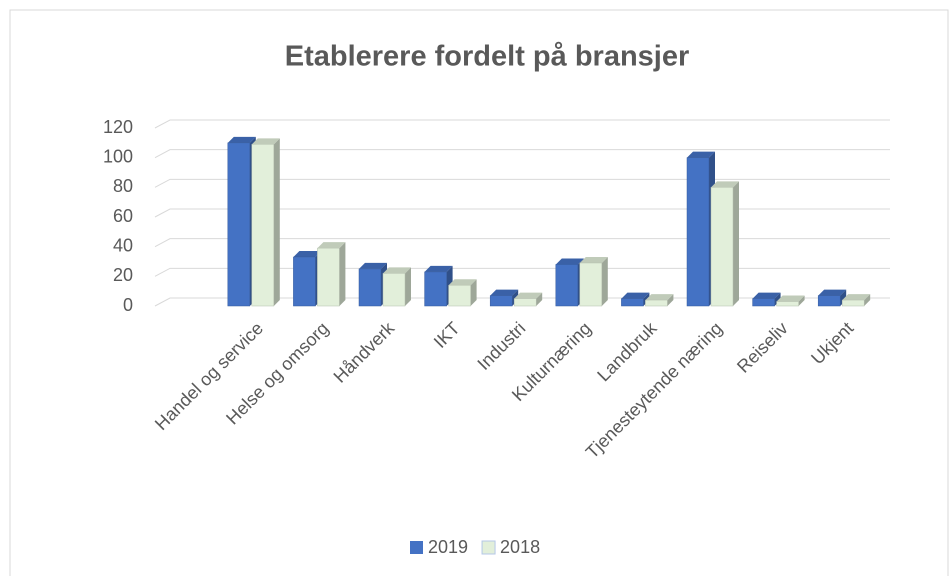 Image resolution: width=950 pixels, height=581 pixels. What do you see at coordinates (520, 547) in the screenshot?
I see `legend-label: 2018` at bounding box center [520, 547].